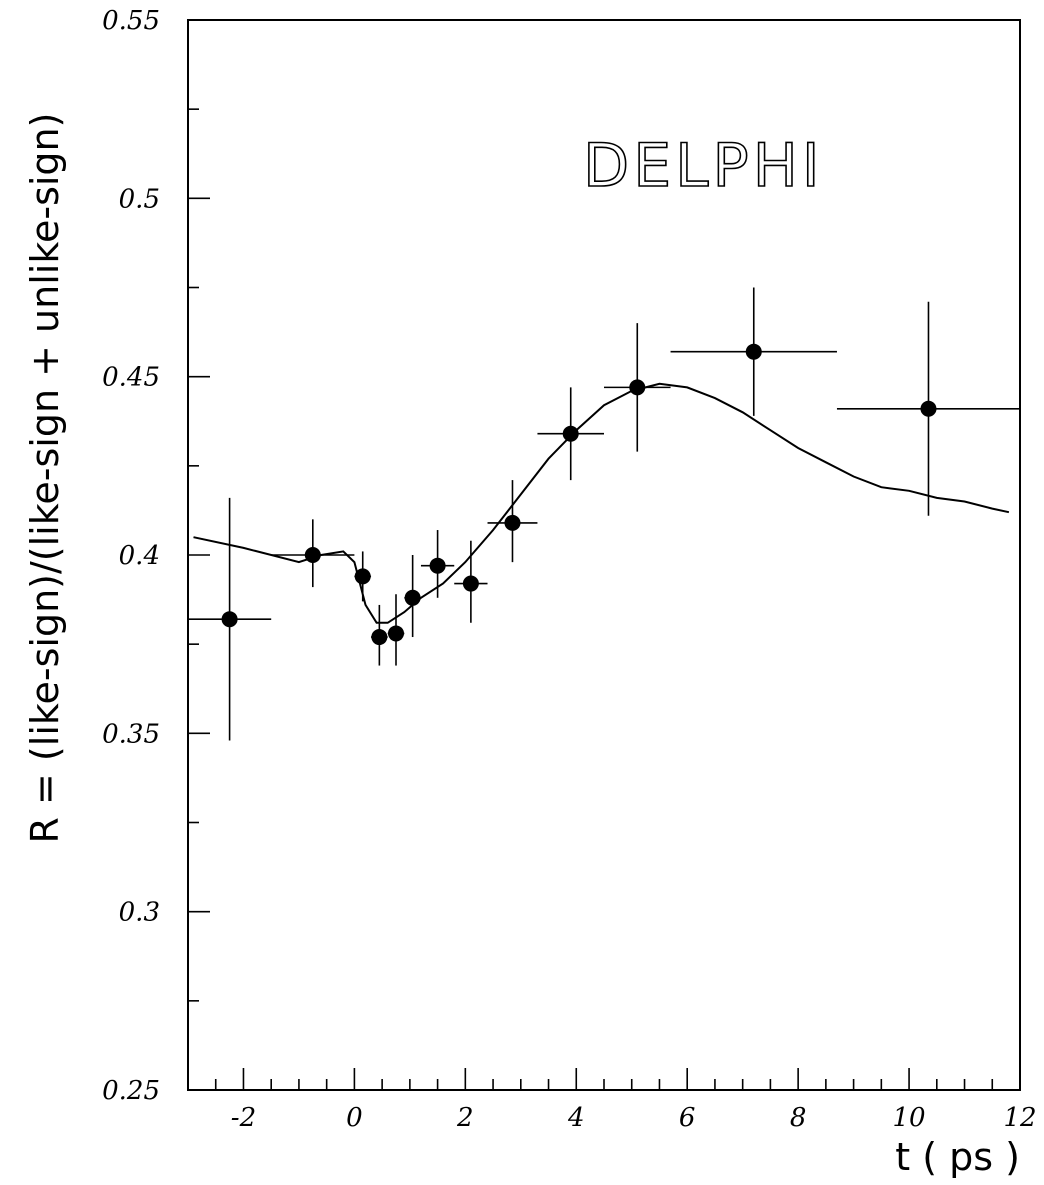  Describe the element at coordinates (139, 199) in the screenshot. I see `y-tick-label: 0.5` at that location.